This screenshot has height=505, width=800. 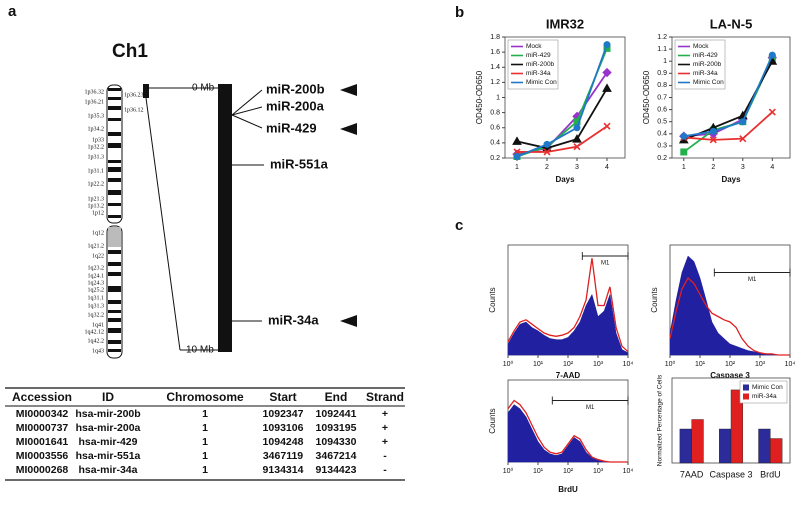 I want to click on table-header: Strand, so click(x=385, y=397).